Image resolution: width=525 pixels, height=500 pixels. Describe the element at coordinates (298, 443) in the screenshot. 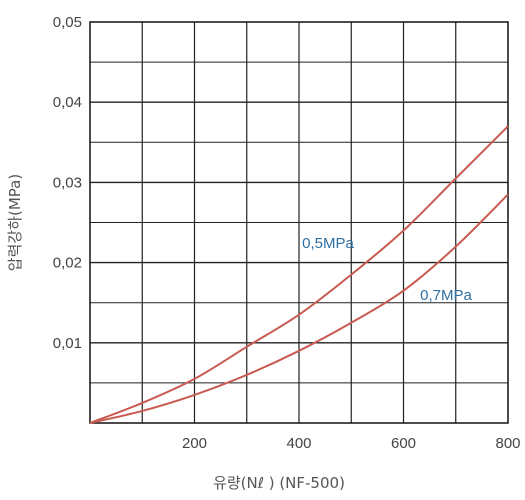

I see `x-tick-label: 400` at that location.